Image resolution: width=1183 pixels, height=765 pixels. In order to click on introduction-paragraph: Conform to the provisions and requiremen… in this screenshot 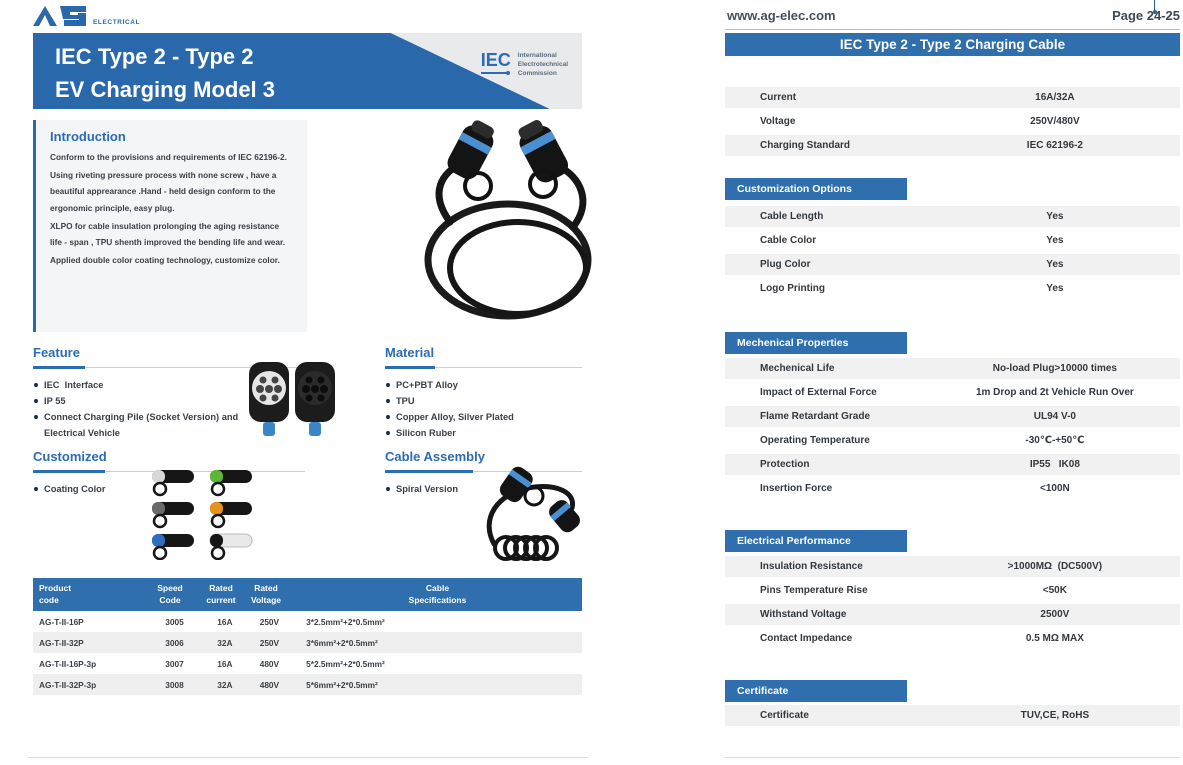, I will do `click(168, 157)`.